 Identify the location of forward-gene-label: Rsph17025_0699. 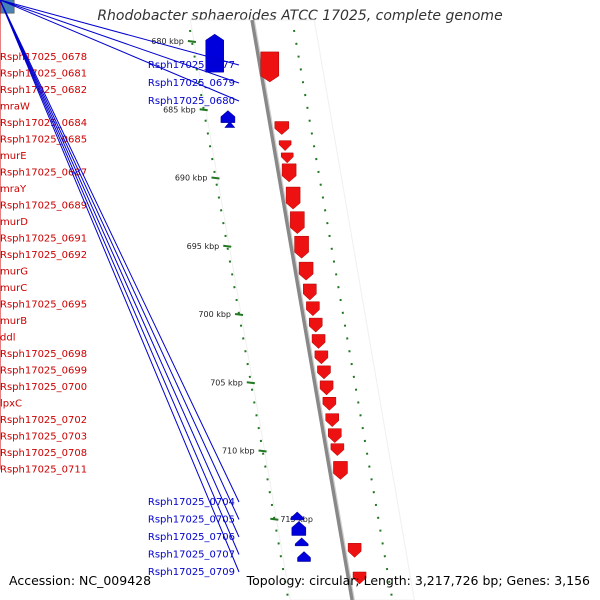
(43, 371).